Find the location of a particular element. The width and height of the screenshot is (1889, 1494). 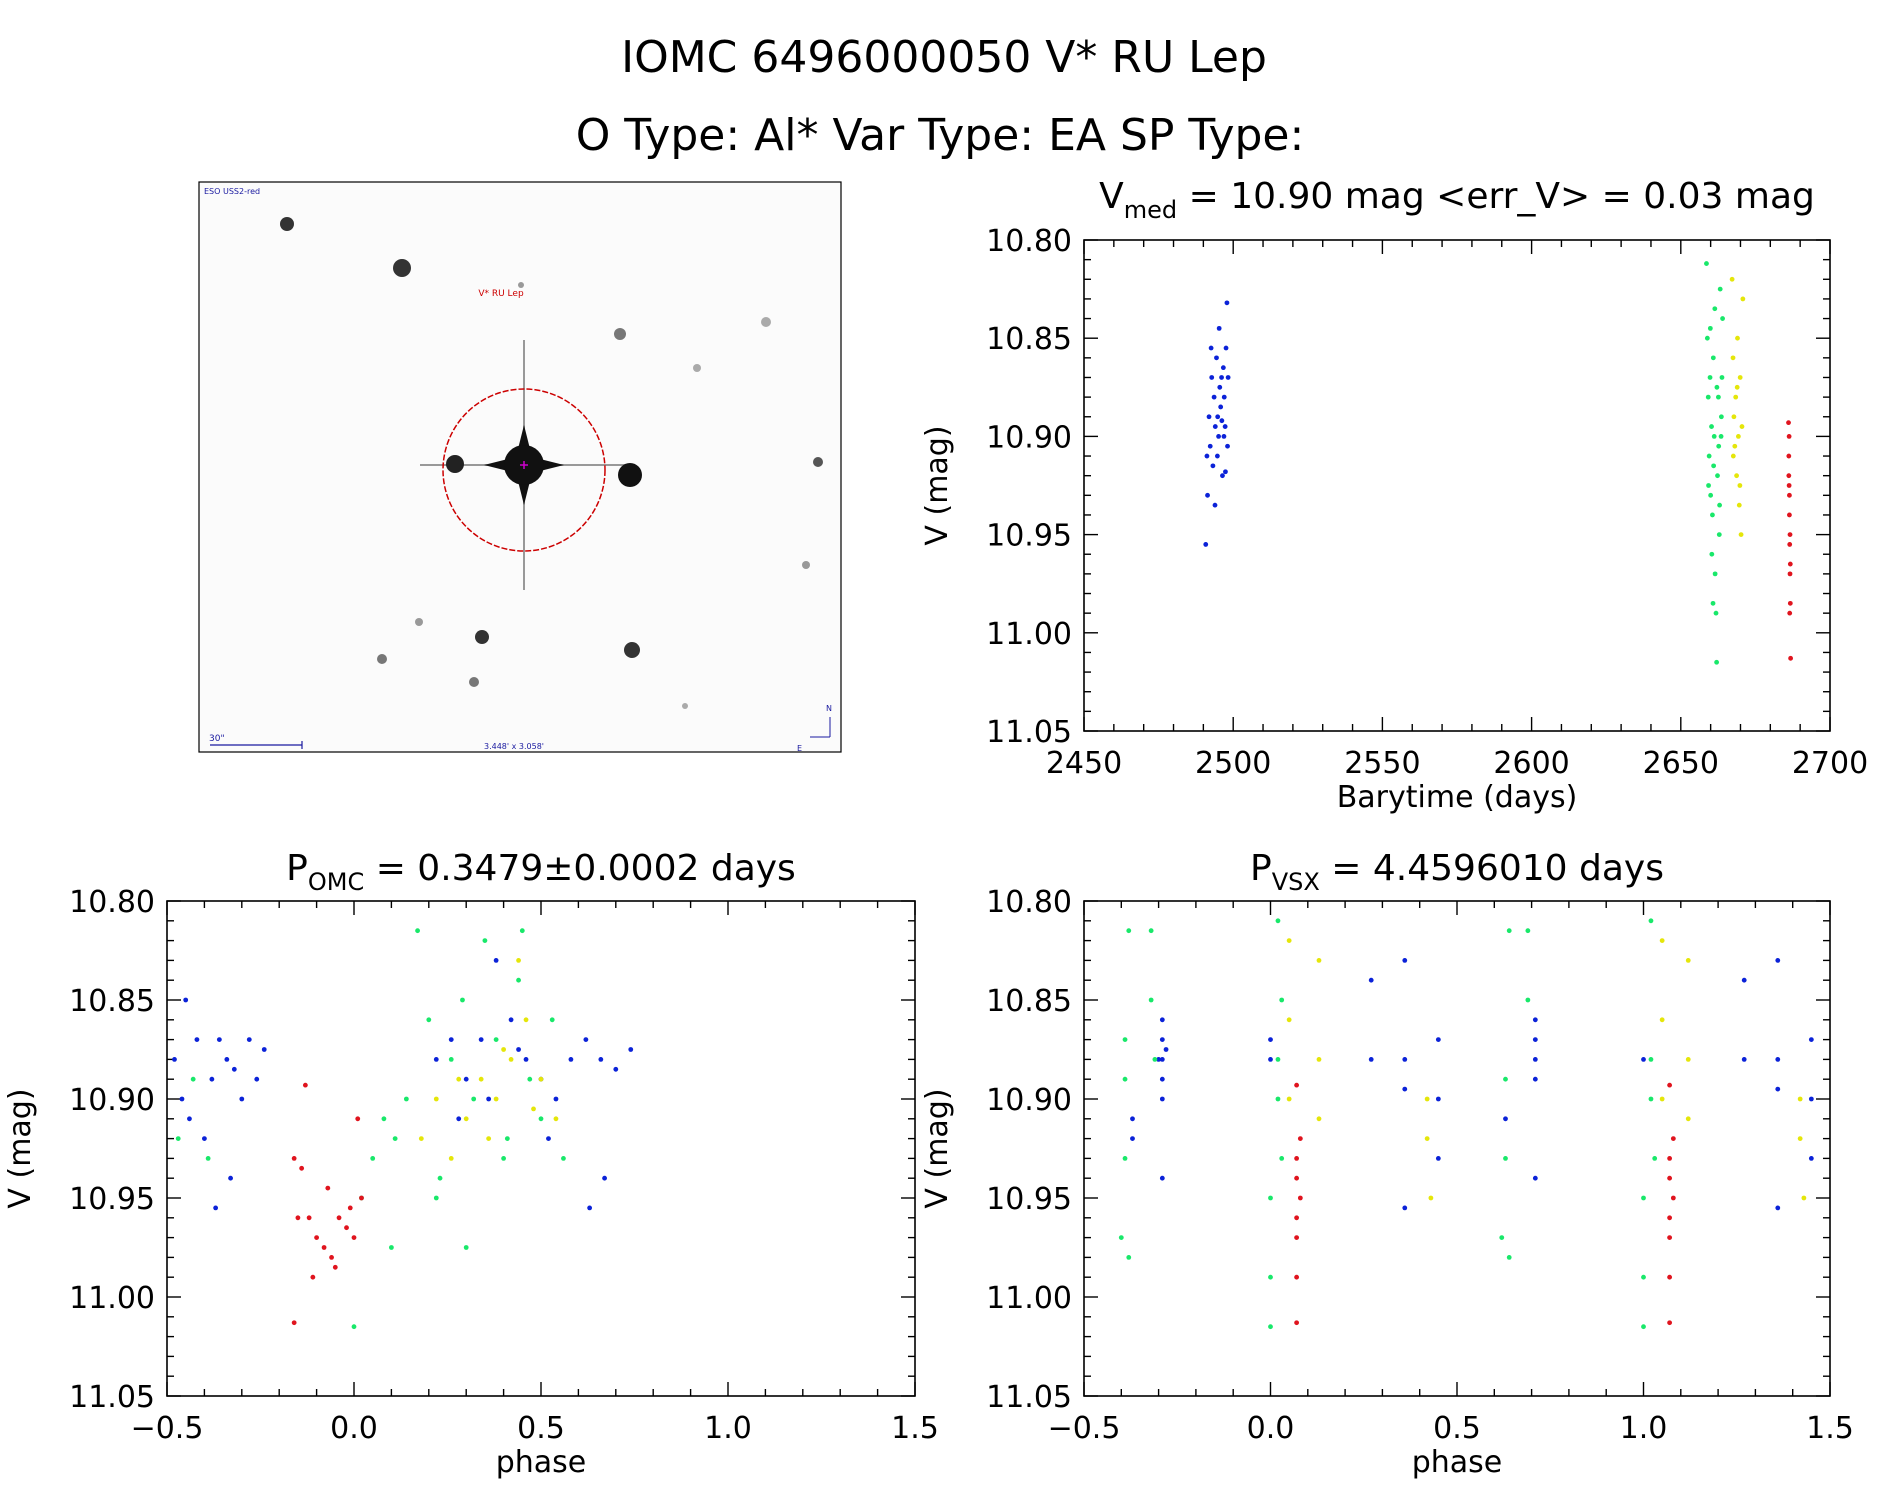

scale-label: 30" is located at coordinates (217, 739).